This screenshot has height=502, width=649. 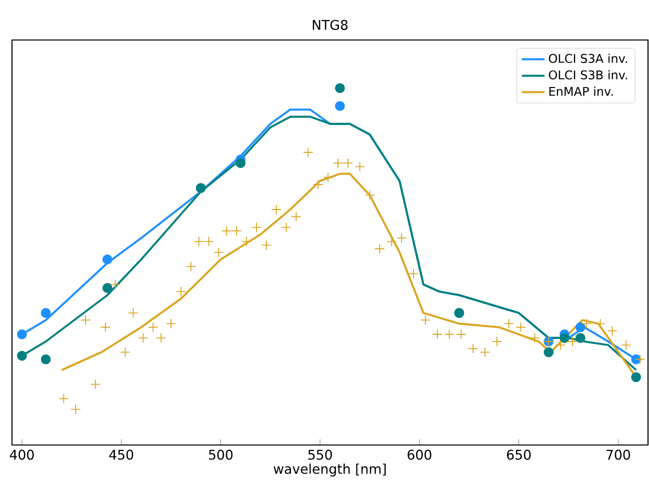 I want to click on legend-label: OLCI S3B inv., so click(x=588, y=75).